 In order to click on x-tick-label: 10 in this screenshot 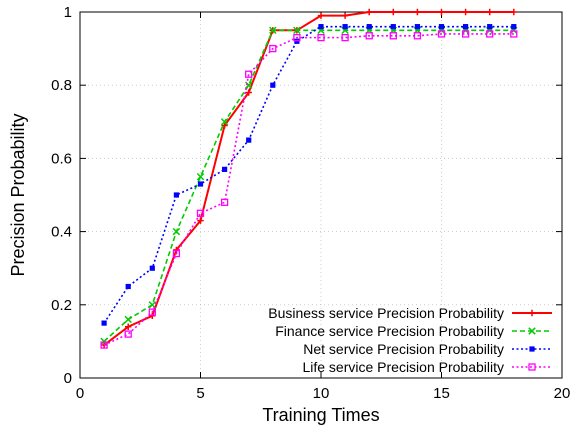, I will do `click(321, 393)`.